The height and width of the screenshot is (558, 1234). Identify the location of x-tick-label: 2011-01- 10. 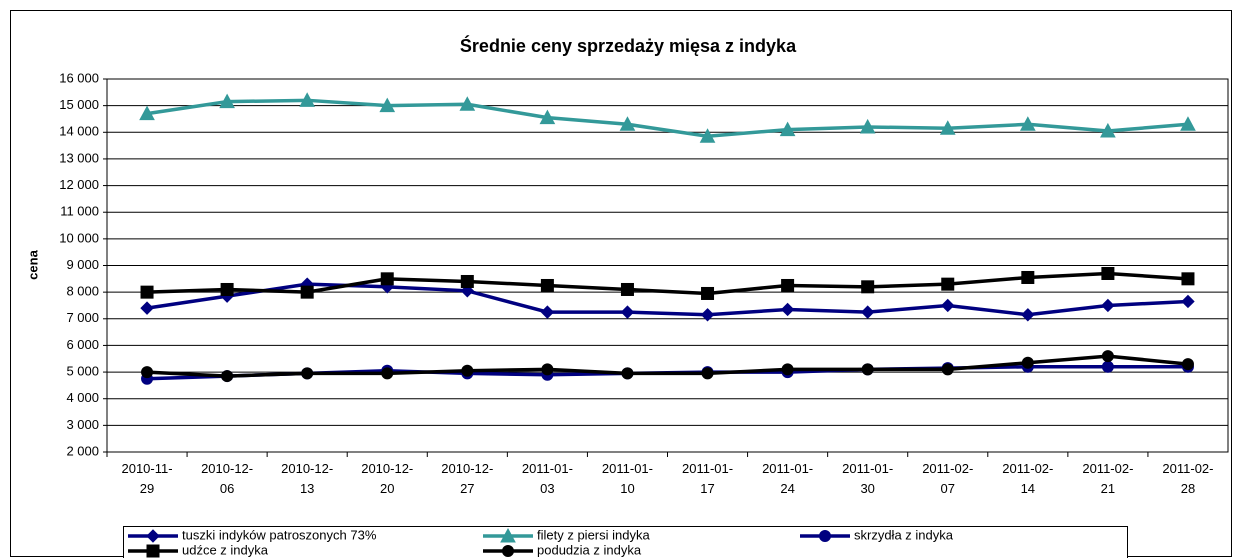
(627, 478).